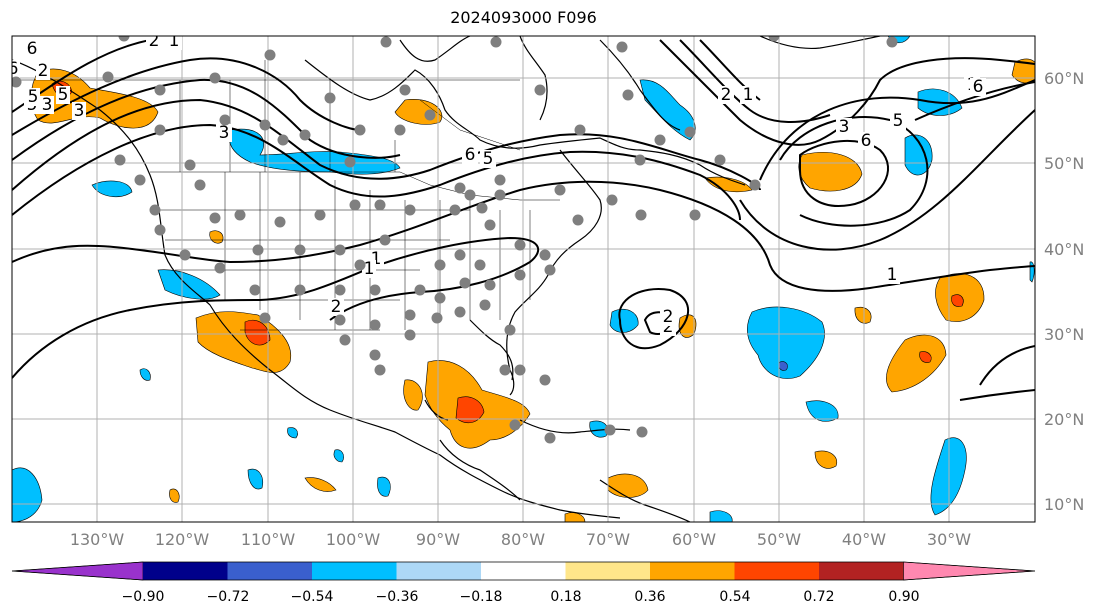 The height and width of the screenshot is (615, 1105). Describe the element at coordinates (182, 539) in the screenshot. I see `lon-label: 120°W` at that location.